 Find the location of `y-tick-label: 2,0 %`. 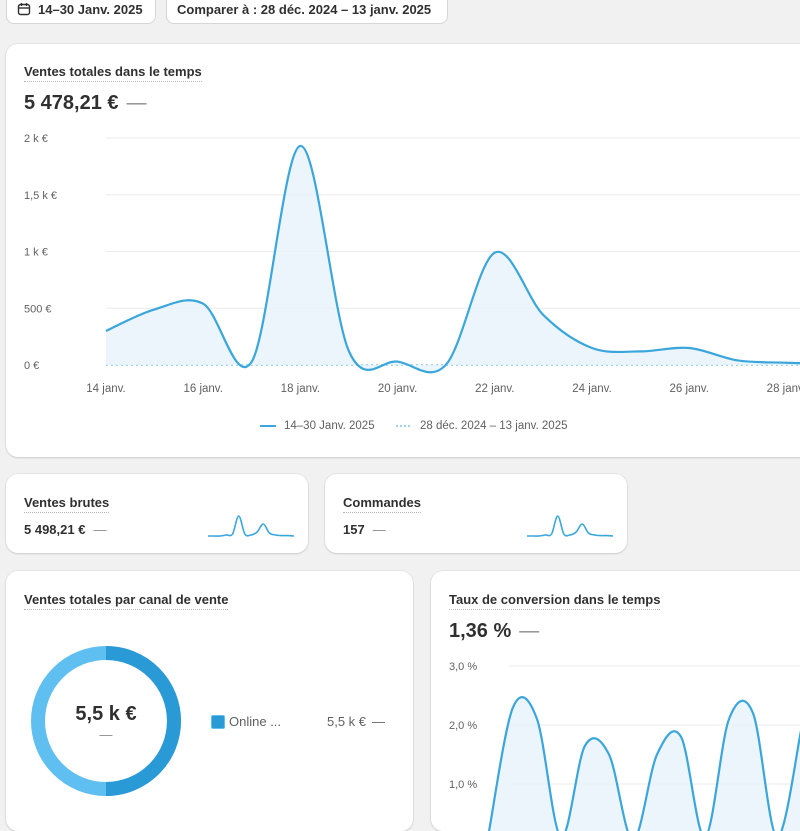

y-tick-label: 2,0 % is located at coordinates (463, 726).